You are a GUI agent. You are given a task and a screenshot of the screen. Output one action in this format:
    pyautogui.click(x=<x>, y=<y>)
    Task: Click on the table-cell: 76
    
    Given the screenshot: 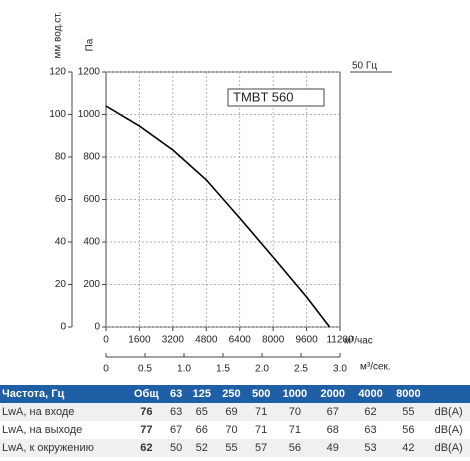 What is the action you would take?
    pyautogui.click(x=146, y=412)
    